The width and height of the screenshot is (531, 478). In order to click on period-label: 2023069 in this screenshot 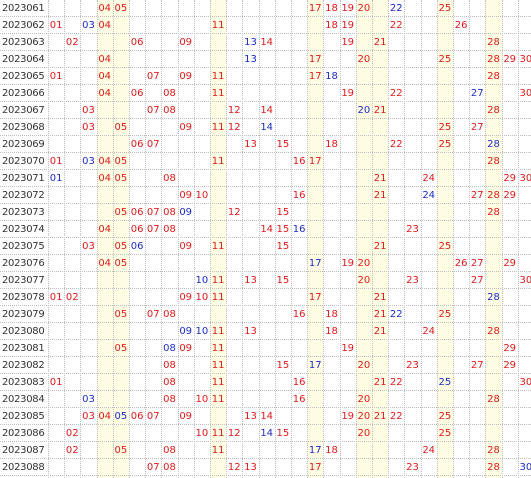, I will do `click(23, 144)`.